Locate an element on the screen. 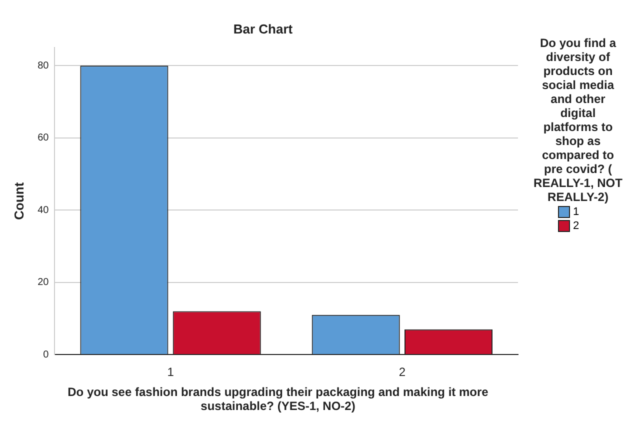 The image size is (637, 428). y-tick-label: 20 is located at coordinates (44, 282).